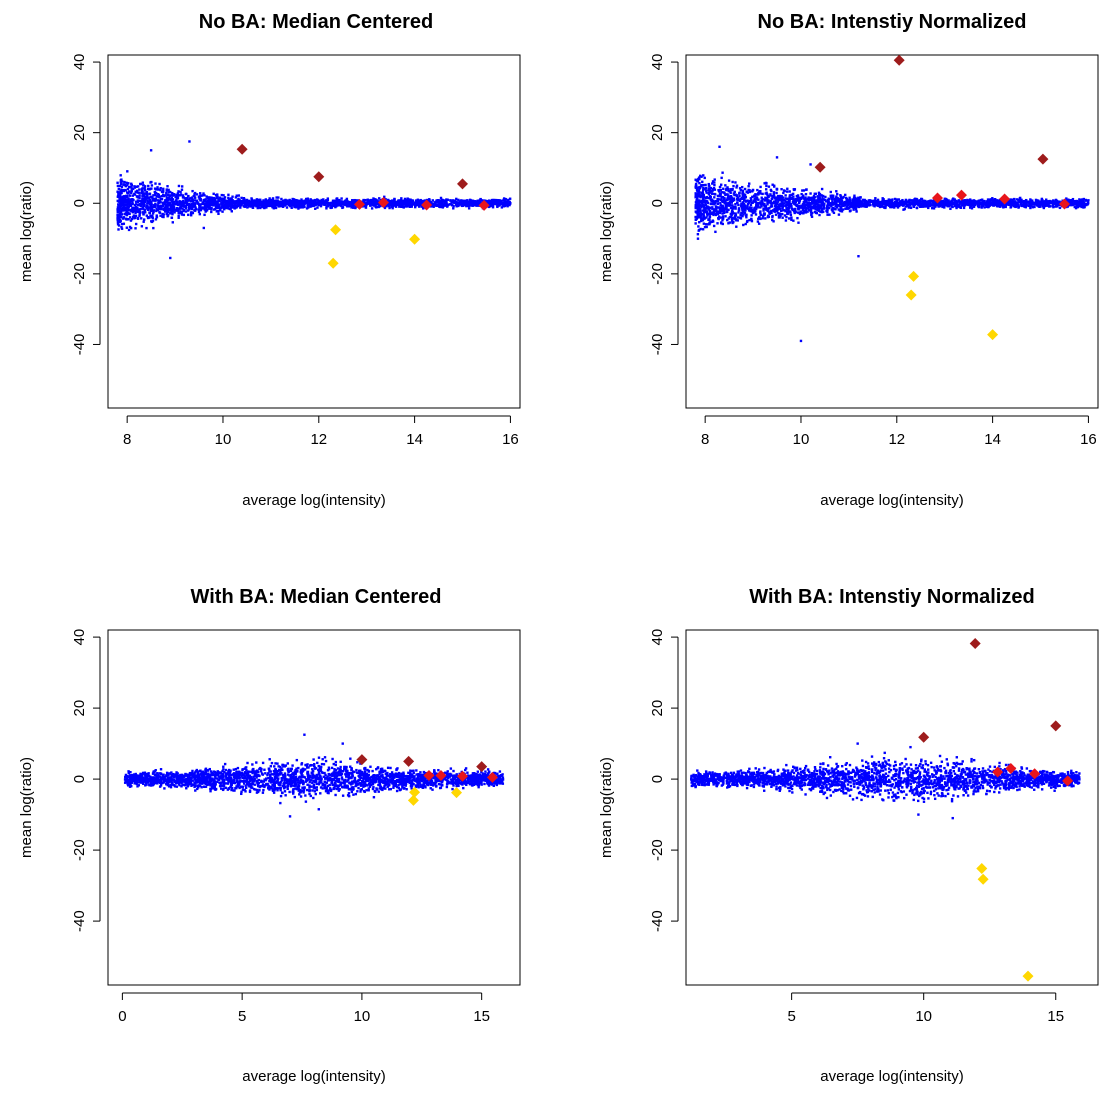 The width and height of the screenshot is (1102, 1097). I want to click on x-tick-label: 8, so click(705, 439).